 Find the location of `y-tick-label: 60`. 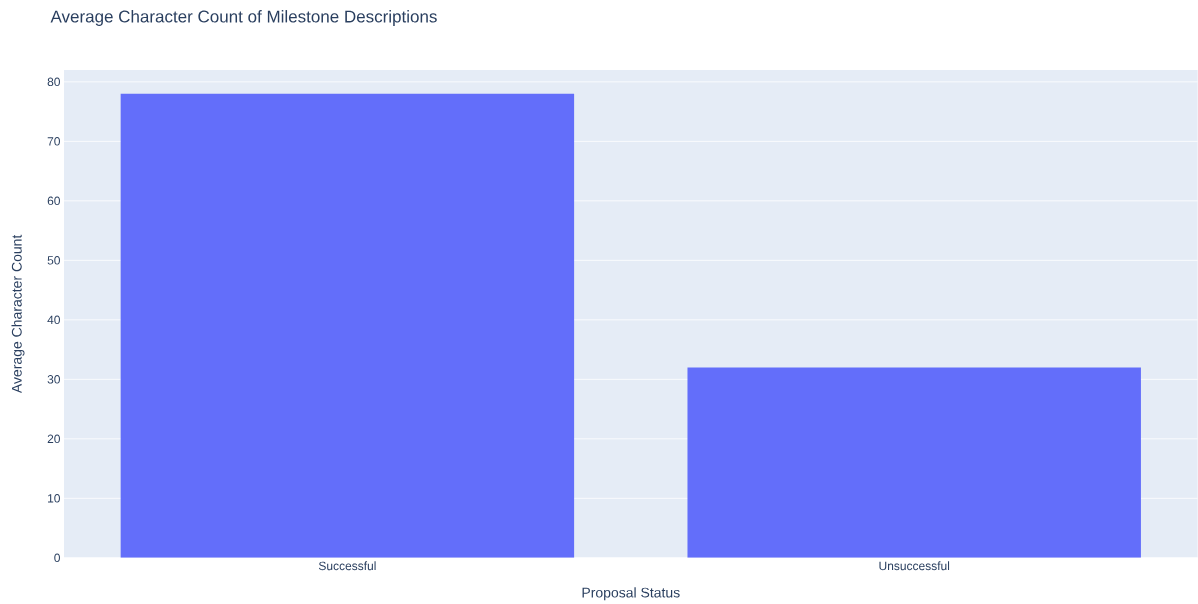

y-tick-label: 60 is located at coordinates (53, 201).